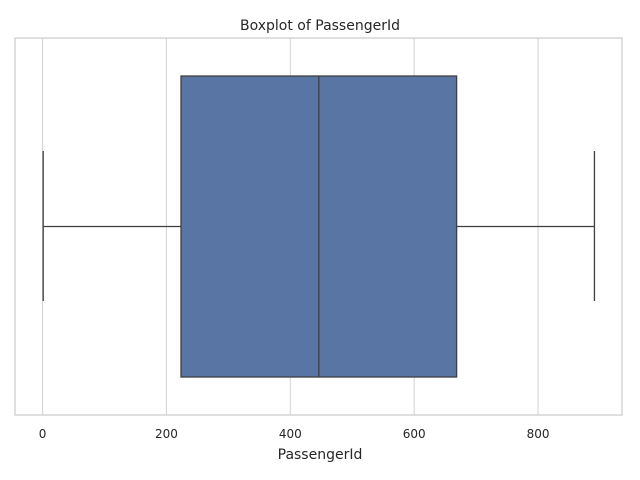  What do you see at coordinates (414, 434) in the screenshot?
I see `x-tick-label: 600` at bounding box center [414, 434].